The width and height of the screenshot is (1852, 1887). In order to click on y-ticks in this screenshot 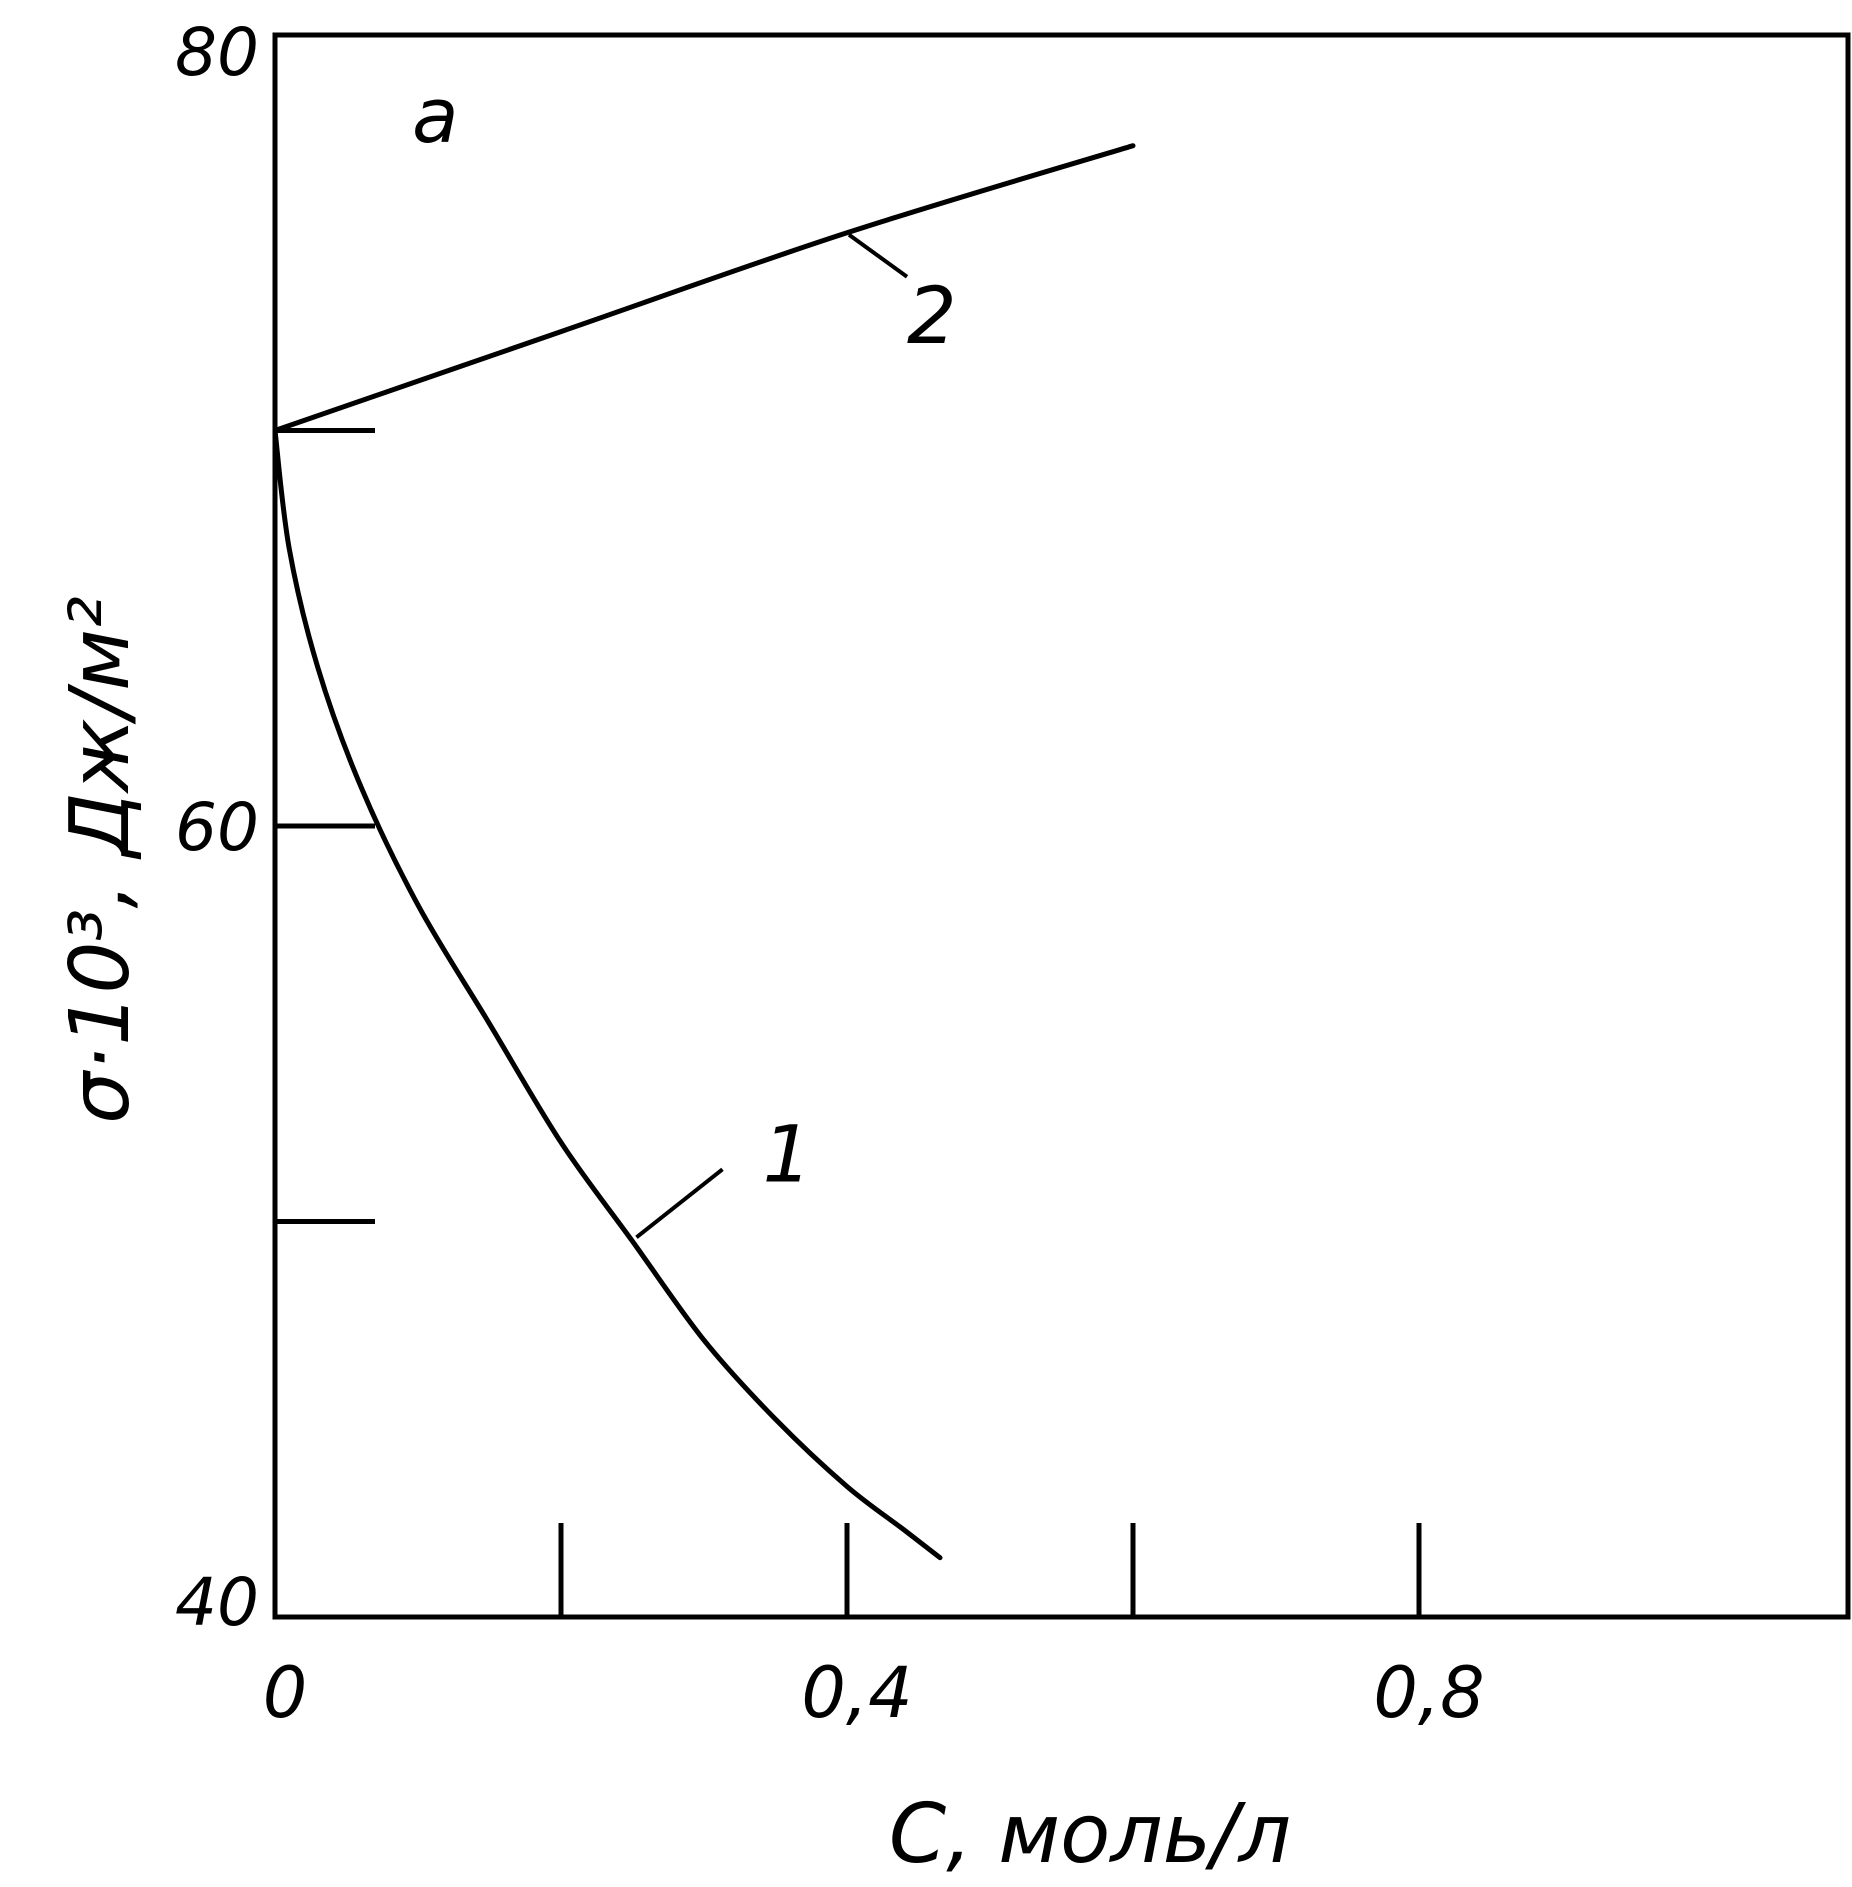, I will do `click(325, 826)`.